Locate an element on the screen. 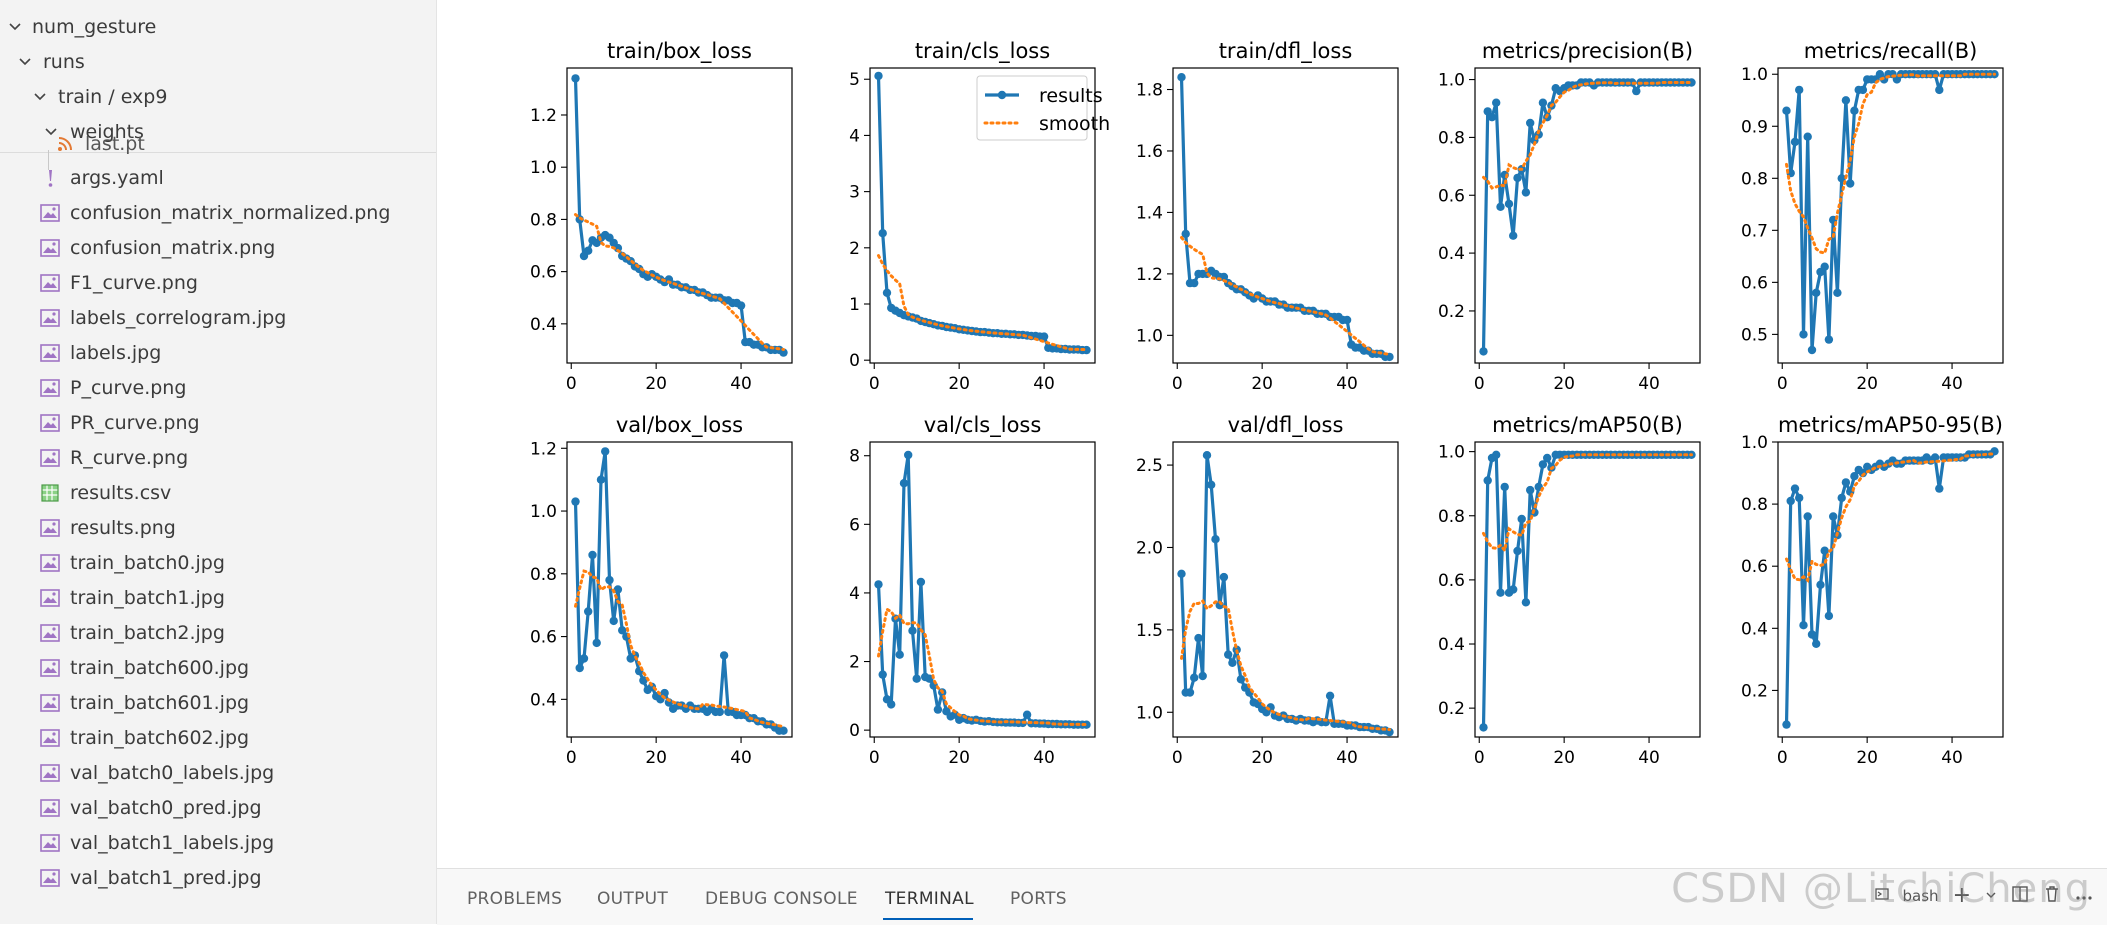 The image size is (2107, 925). panel-actions: bash + is located at coordinates (1983, 895).